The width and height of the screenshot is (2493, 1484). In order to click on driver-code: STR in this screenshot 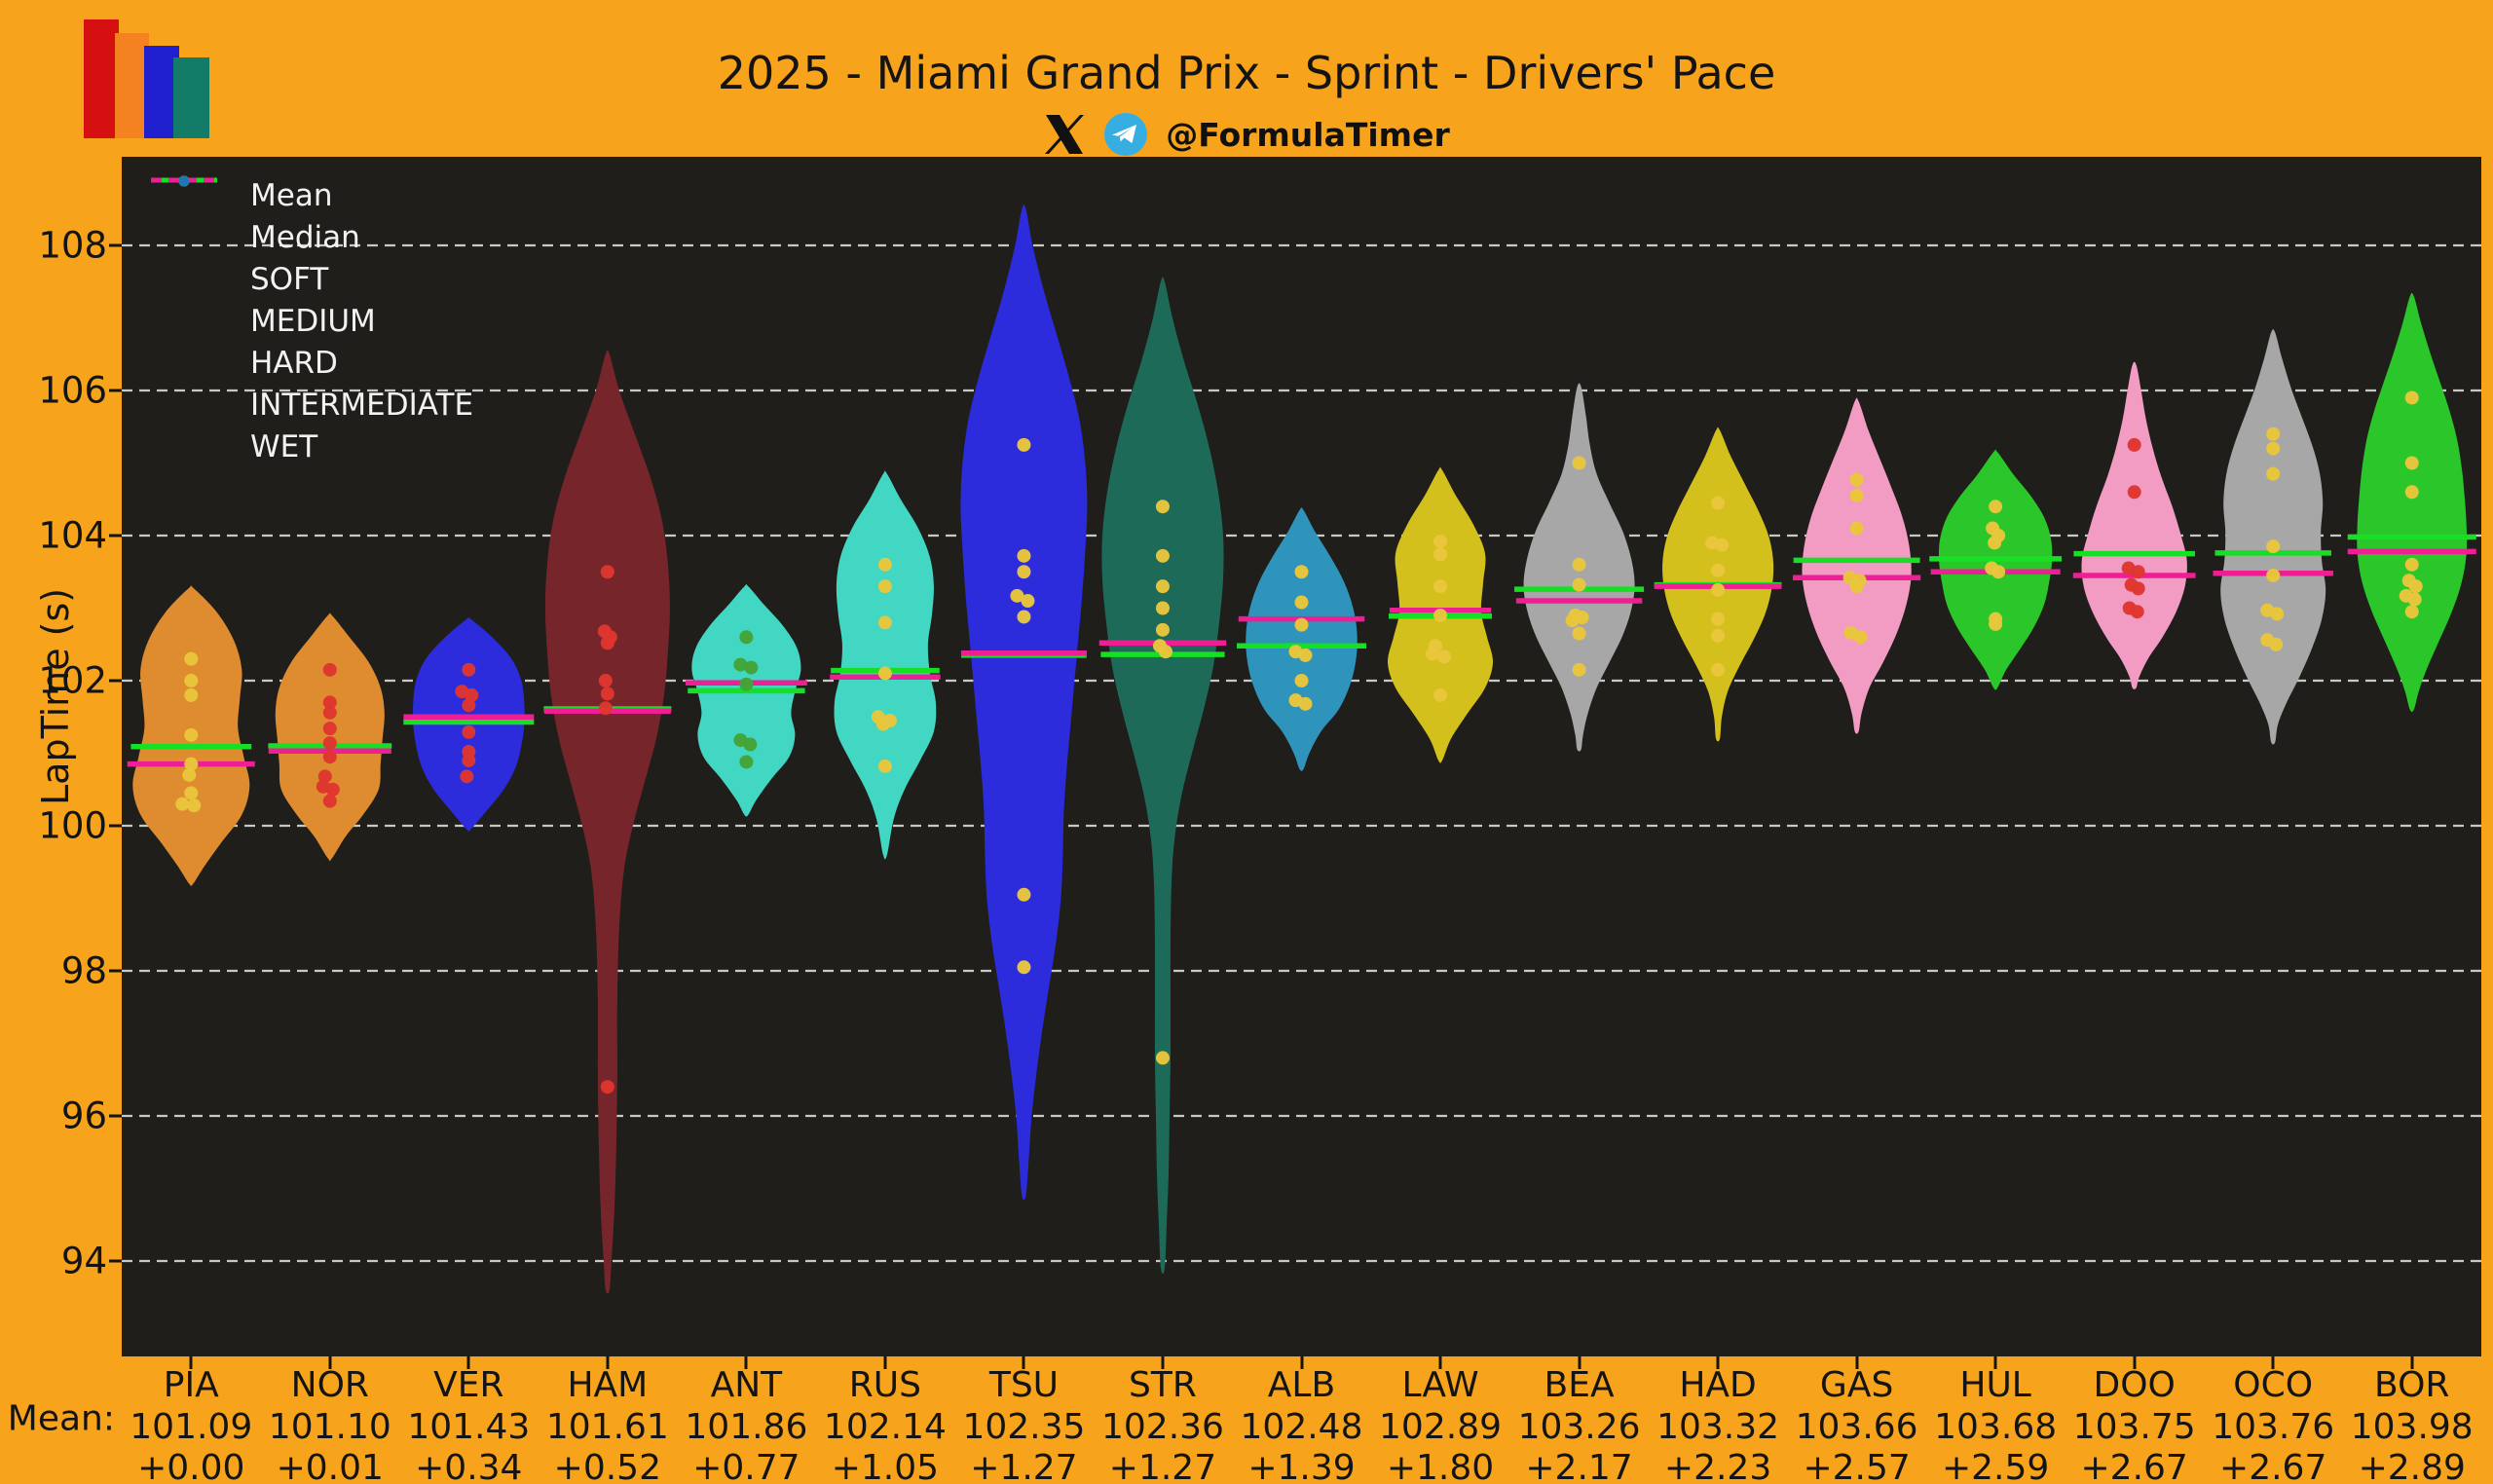, I will do `click(1163, 1385)`.